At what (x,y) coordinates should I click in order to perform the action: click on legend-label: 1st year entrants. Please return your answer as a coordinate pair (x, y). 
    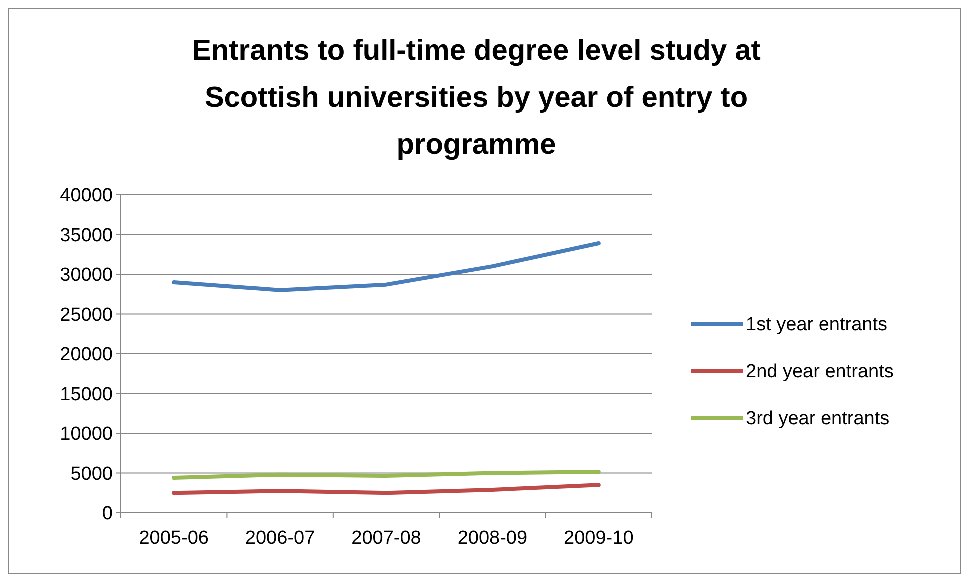
    Looking at the image, I should click on (817, 325).